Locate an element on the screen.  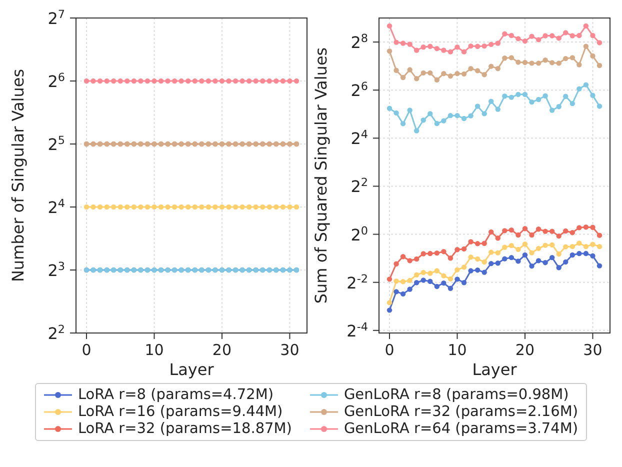
y-axis-title: Number of Singular Values is located at coordinates (18, 175).